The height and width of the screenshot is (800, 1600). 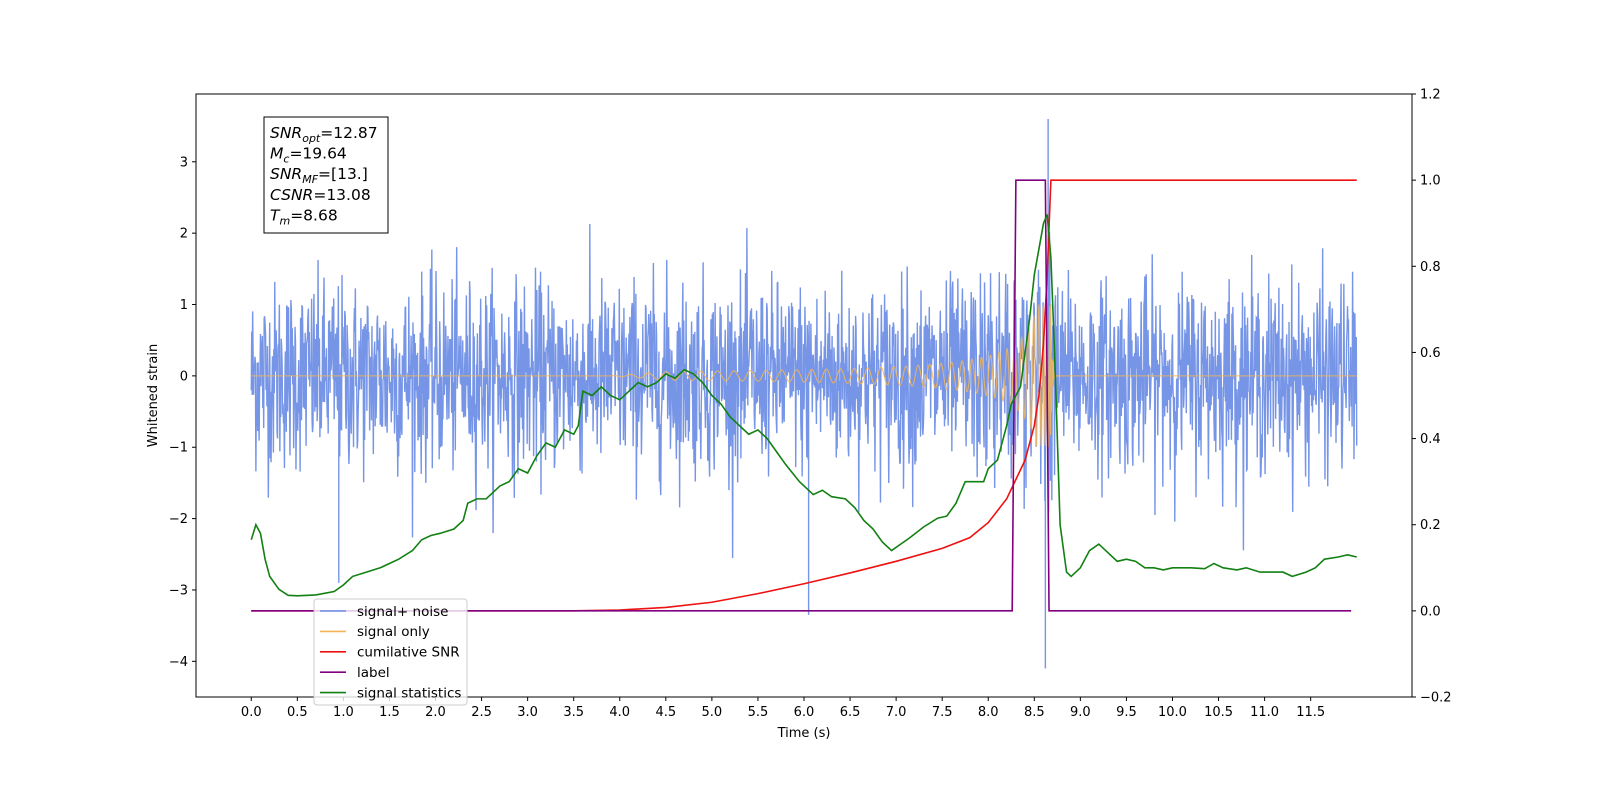 I want to click on legend-entry: signal+ noise, so click(x=402, y=612).